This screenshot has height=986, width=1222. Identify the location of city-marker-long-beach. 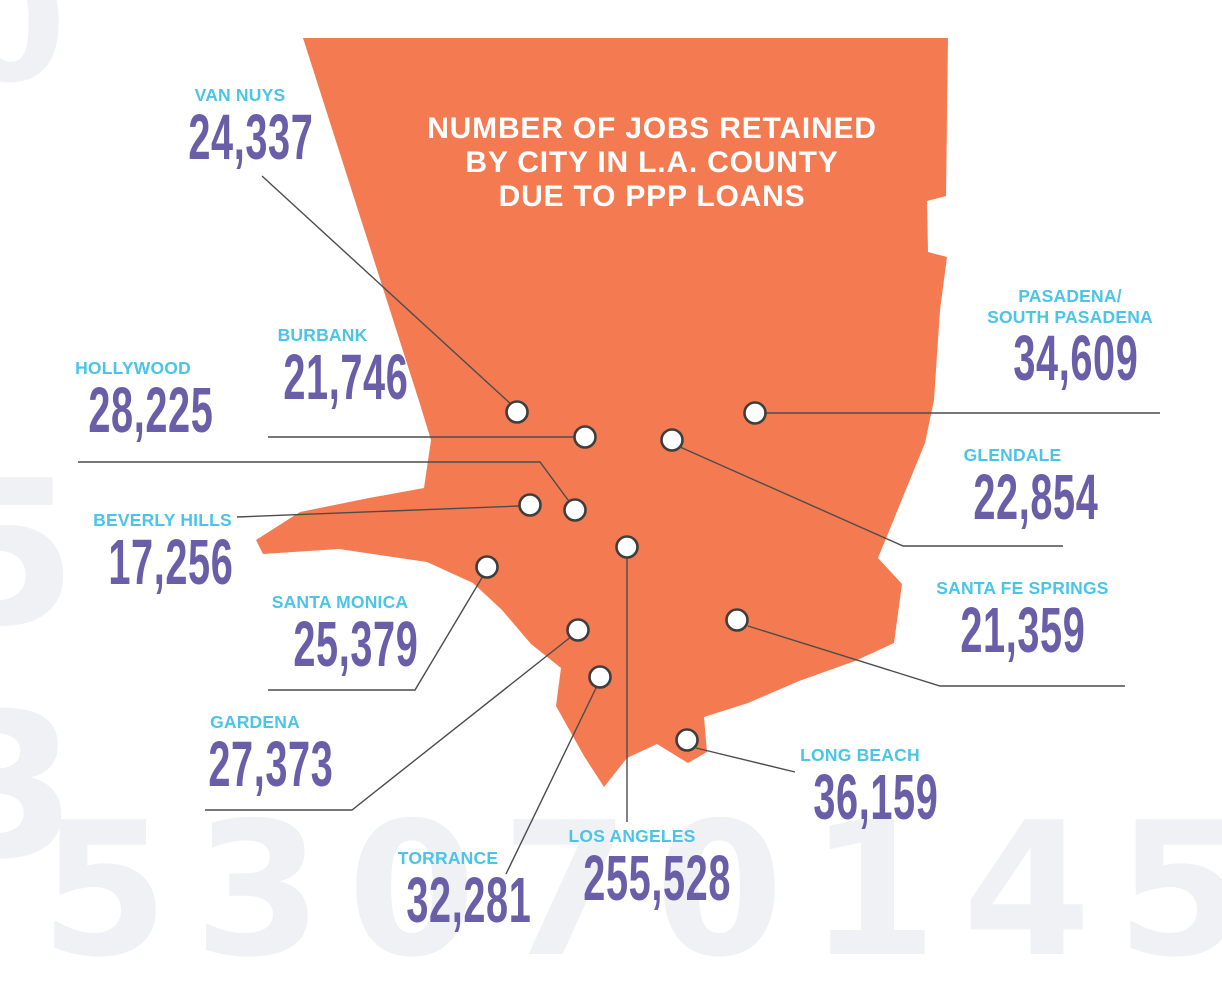
(687, 740).